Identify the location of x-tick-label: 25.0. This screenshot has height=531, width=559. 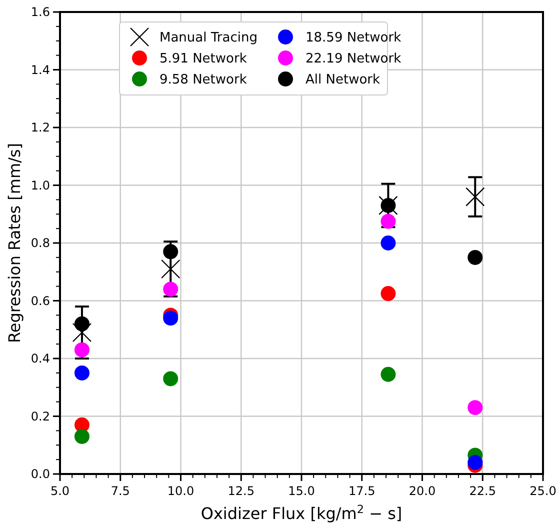
(543, 491).